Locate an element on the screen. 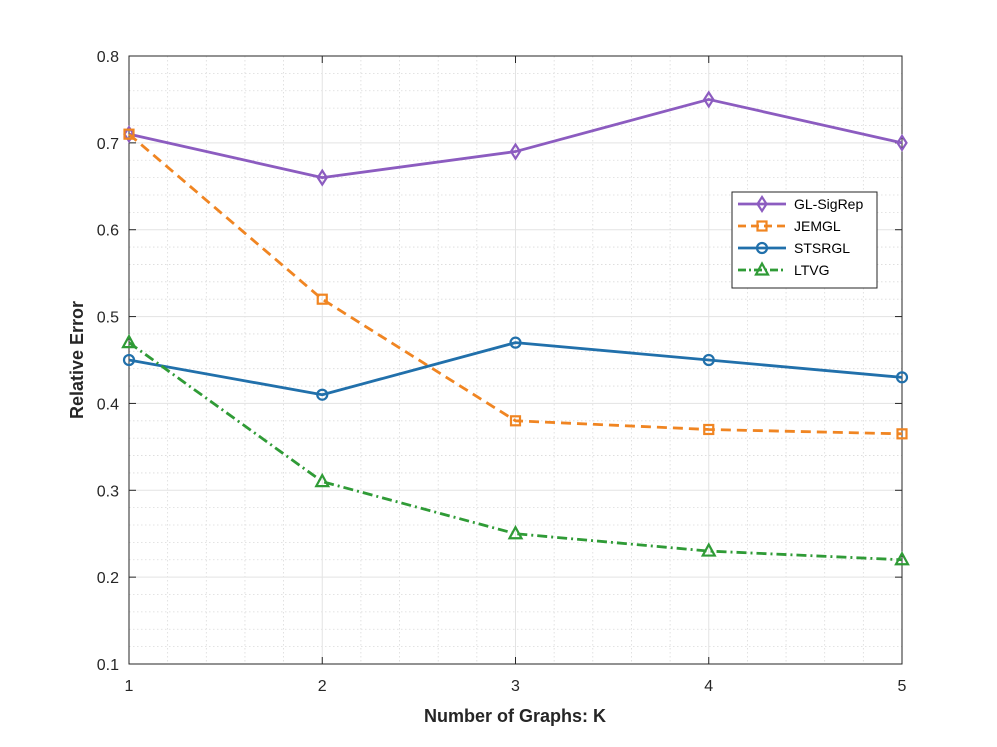 This screenshot has height=747, width=997. legend-label: GL-SigRep is located at coordinates (828, 204).